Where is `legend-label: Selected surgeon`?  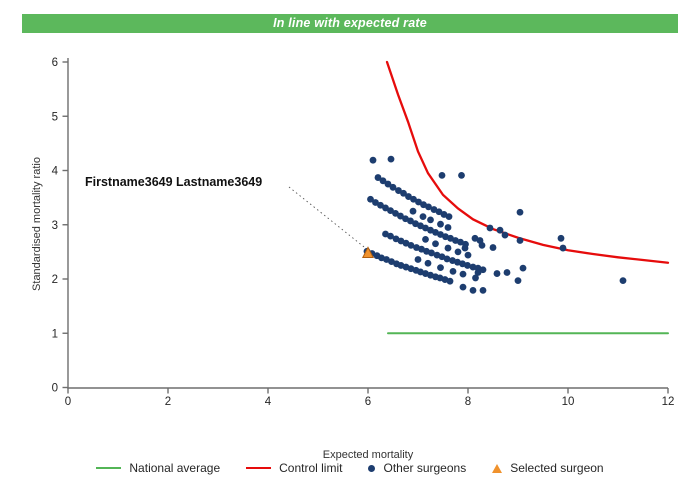 legend-label: Selected surgeon is located at coordinates (557, 468).